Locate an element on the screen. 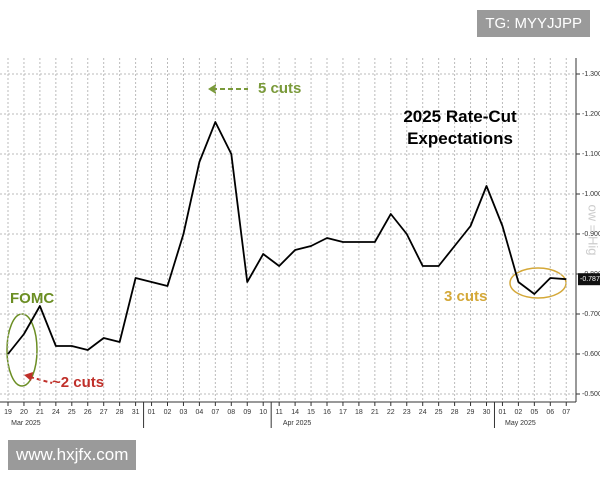 This screenshot has width=600, height=480. x-tick-label: 08 is located at coordinates (231, 412).